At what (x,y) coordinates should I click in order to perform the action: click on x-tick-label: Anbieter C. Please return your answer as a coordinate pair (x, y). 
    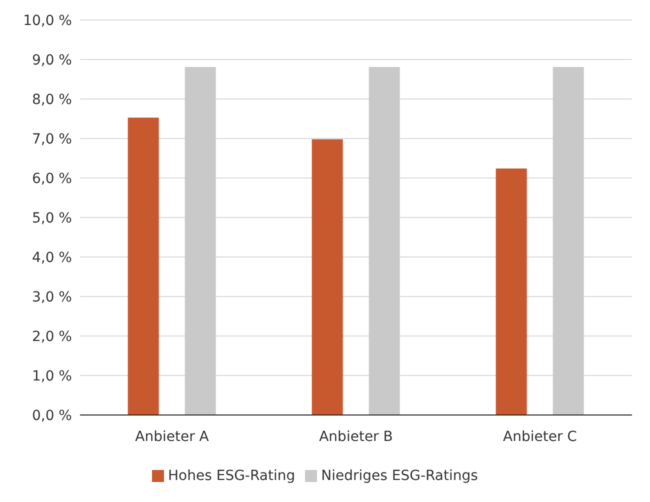
    Looking at the image, I should click on (540, 436).